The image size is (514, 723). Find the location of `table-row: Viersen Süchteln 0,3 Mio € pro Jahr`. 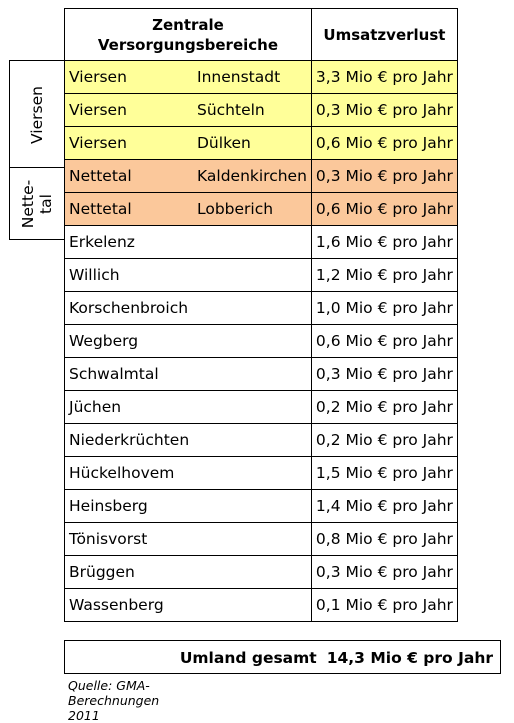

table-row: Viersen Süchteln 0,3 Mio € pro Jahr is located at coordinates (261, 110).